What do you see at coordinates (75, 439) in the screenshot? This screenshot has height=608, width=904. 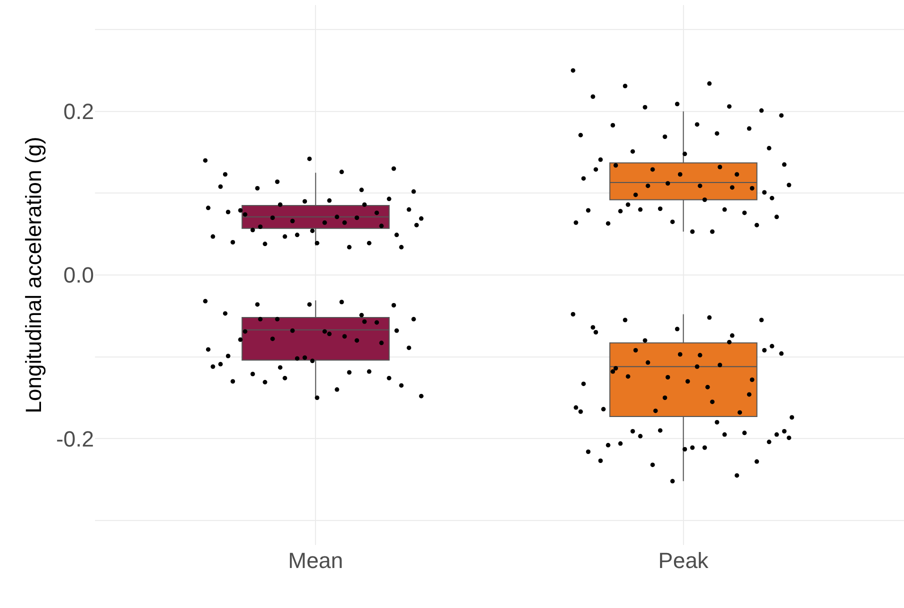 I see `y-tick-label: -0.2` at bounding box center [75, 439].